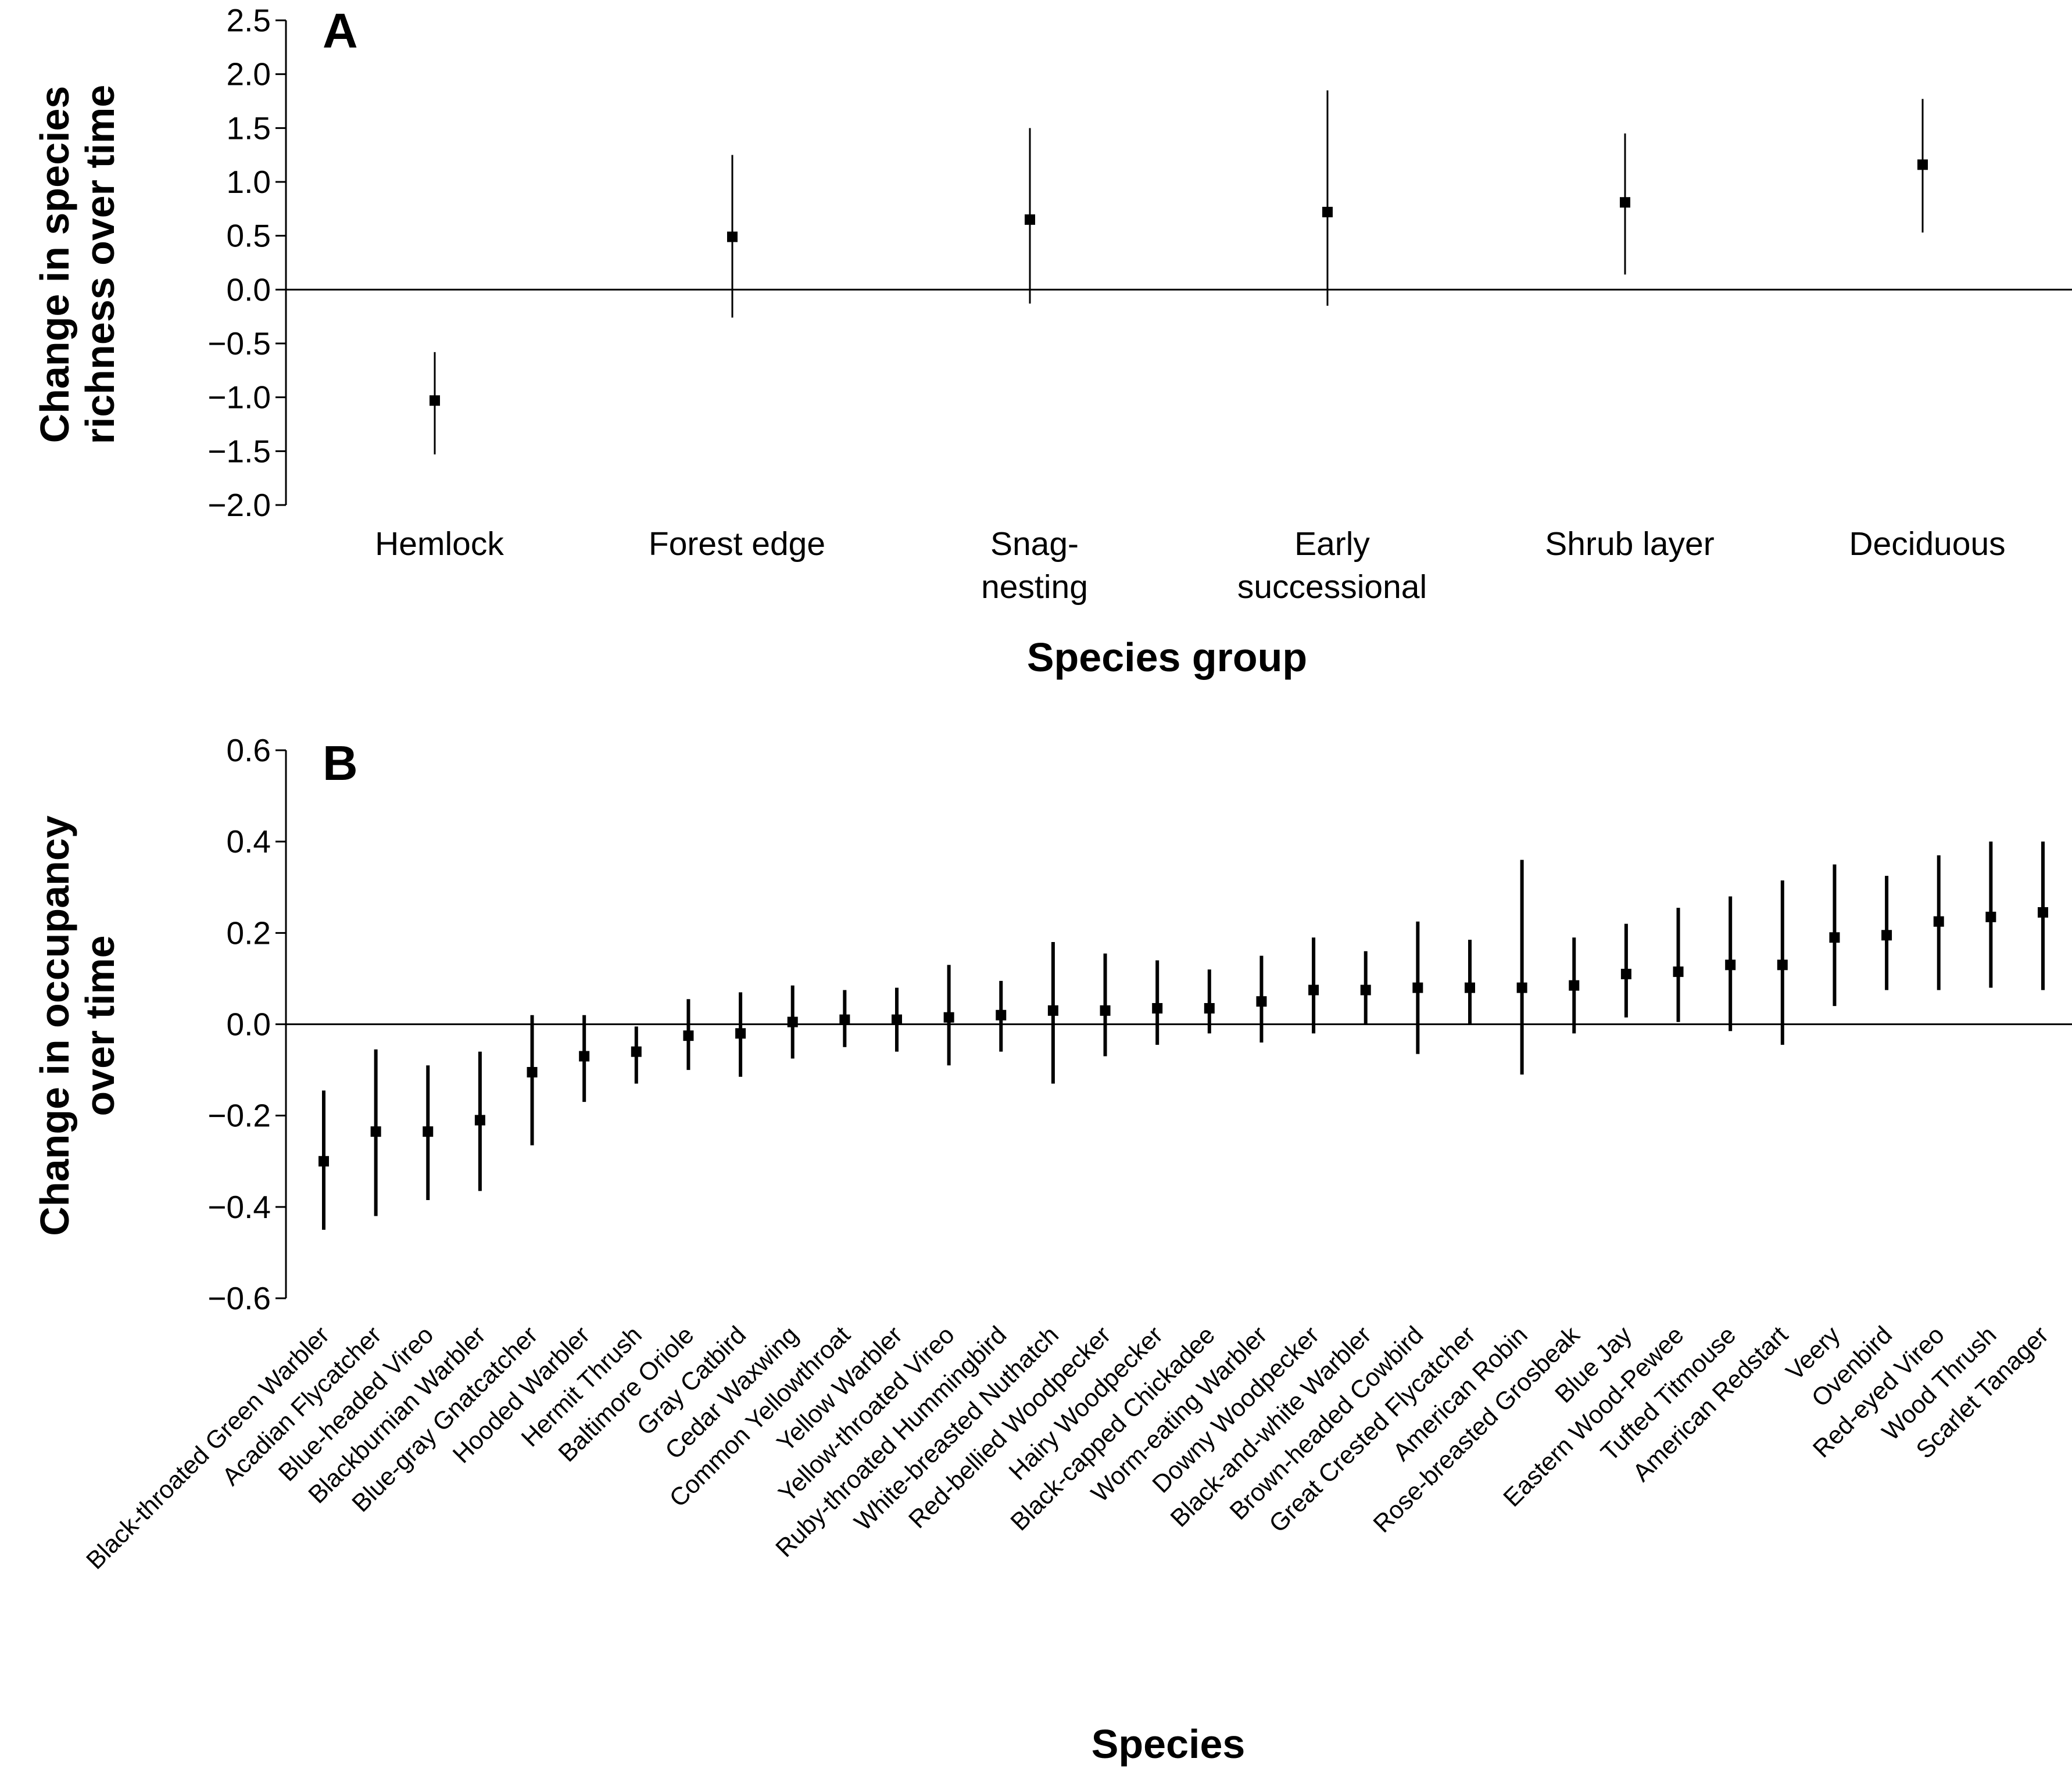 The image size is (2072, 1769). What do you see at coordinates (249, 74) in the screenshot?
I see `y-tick-label: 2.0` at bounding box center [249, 74].